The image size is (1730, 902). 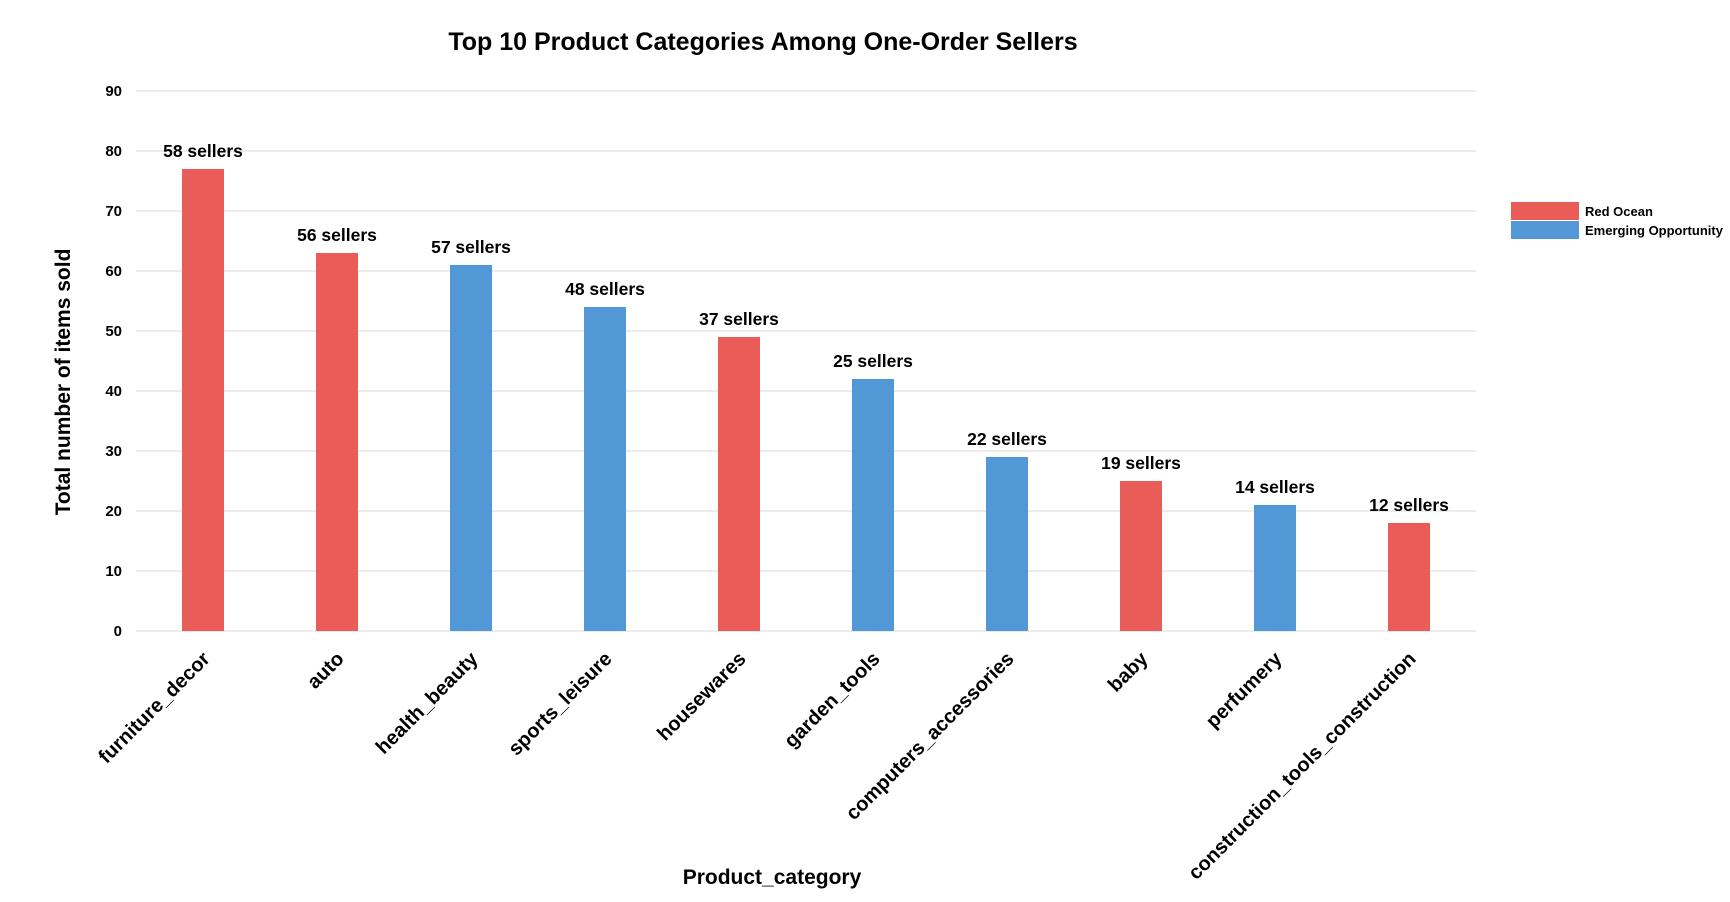 What do you see at coordinates (1409, 505) in the screenshot?
I see `data-label: 12 sellers` at bounding box center [1409, 505].